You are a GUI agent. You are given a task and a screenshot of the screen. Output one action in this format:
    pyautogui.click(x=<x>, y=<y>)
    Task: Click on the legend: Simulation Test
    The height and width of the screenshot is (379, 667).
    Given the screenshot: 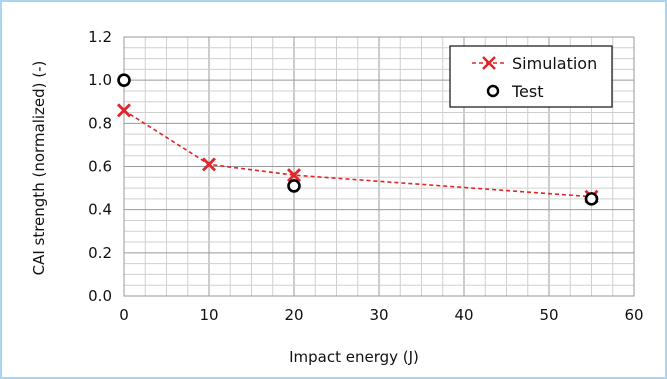 What is the action you would take?
    pyautogui.click(x=531, y=76)
    